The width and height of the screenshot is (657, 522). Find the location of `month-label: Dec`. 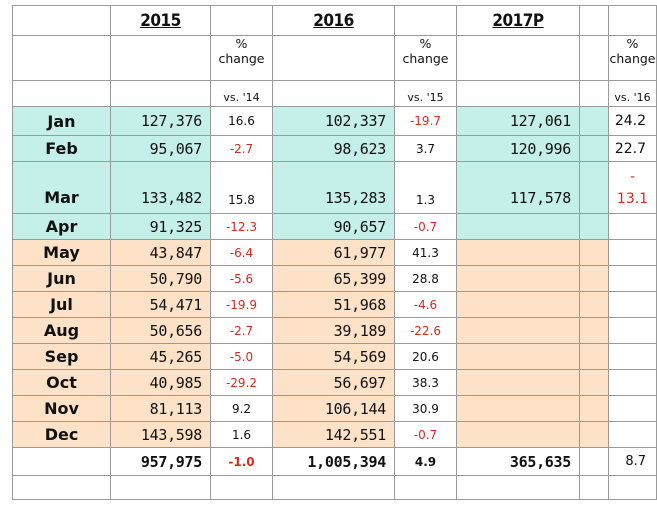

month-label: Dec is located at coordinates (61, 434).